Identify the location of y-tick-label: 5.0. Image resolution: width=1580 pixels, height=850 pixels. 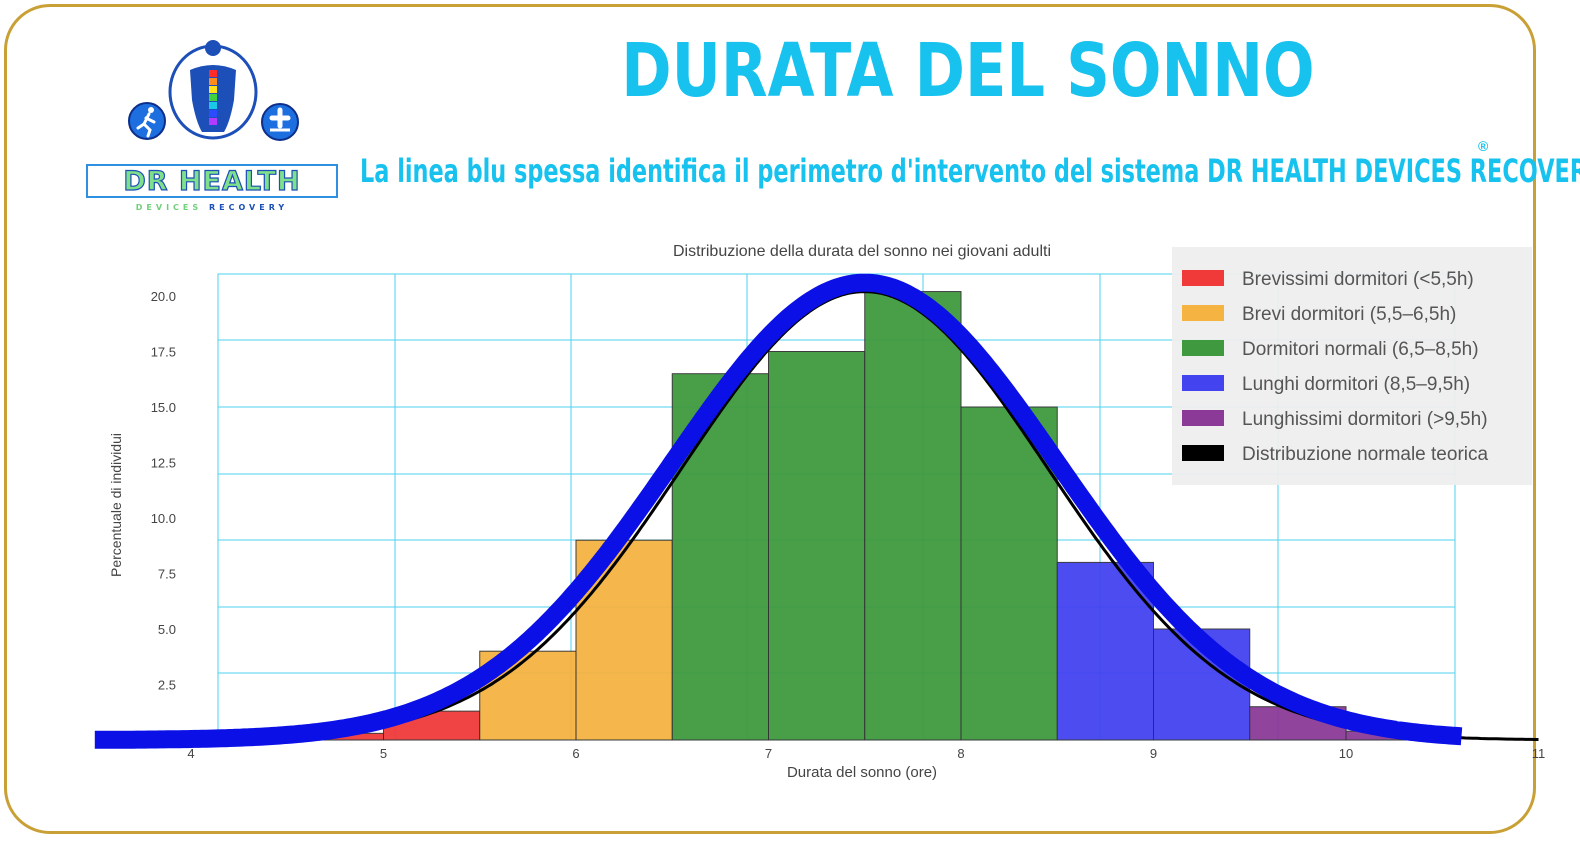
(167, 629).